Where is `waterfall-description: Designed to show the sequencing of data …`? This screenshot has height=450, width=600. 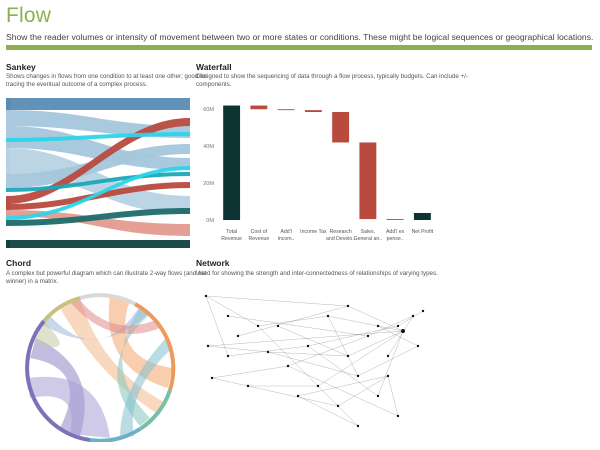 waterfall-description: Designed to show the sequencing of data … is located at coordinates (332, 81).